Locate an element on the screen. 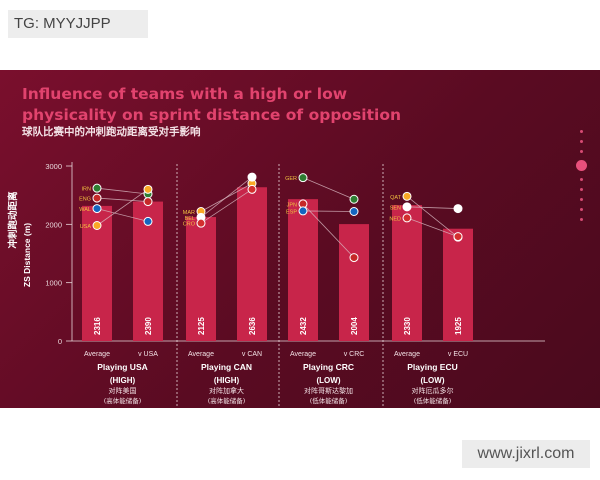 The width and height of the screenshot is (600, 480). x-tick-label: v USA is located at coordinates (148, 354).